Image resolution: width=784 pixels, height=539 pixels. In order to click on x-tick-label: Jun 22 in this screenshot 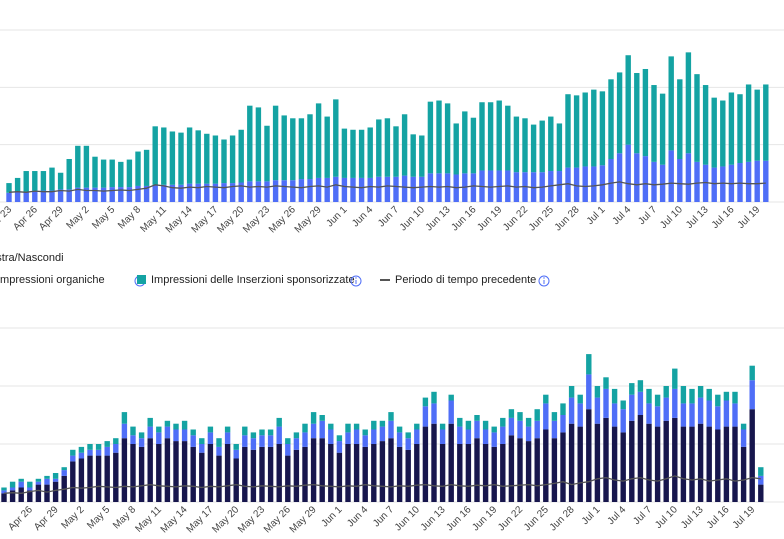, I will do `click(515, 218)`.